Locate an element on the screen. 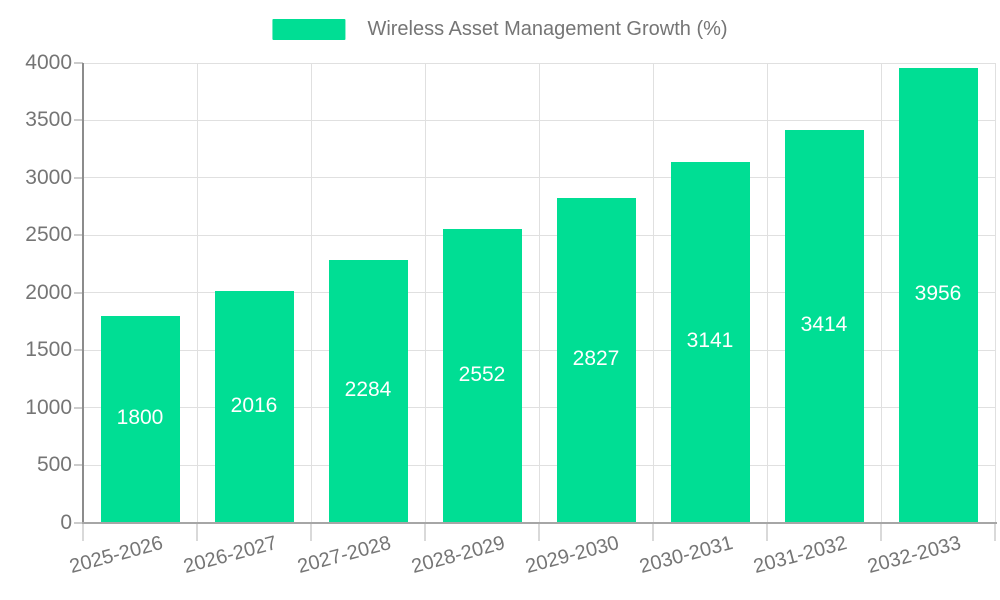 The width and height of the screenshot is (1000, 600). bar-value-label: 3956 is located at coordinates (938, 294).